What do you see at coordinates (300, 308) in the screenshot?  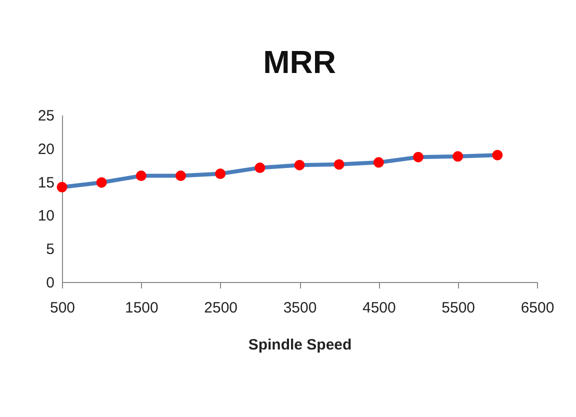 I see `x-tick-label: 3500` at bounding box center [300, 308].